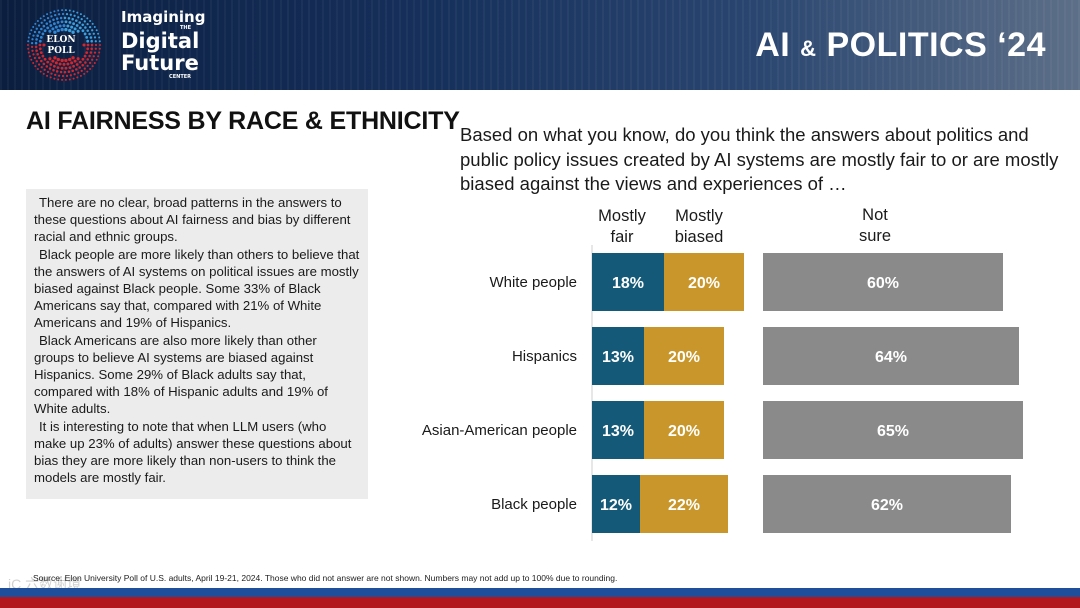  I want to click on header-title: AI & POLITICS ‘24, so click(900, 45).